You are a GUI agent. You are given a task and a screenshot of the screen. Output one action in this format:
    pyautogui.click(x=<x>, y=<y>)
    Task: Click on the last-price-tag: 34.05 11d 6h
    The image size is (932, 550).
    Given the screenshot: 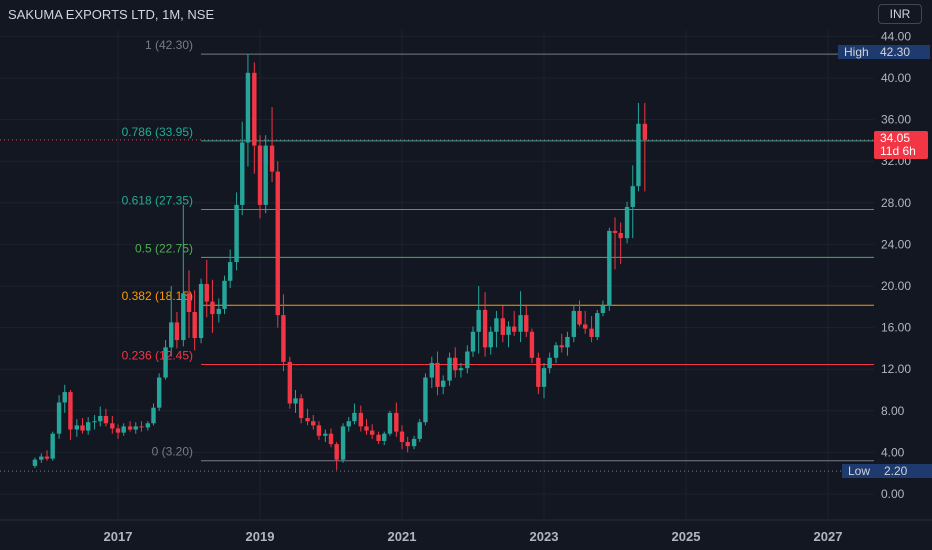 What is the action you would take?
    pyautogui.click(x=901, y=145)
    